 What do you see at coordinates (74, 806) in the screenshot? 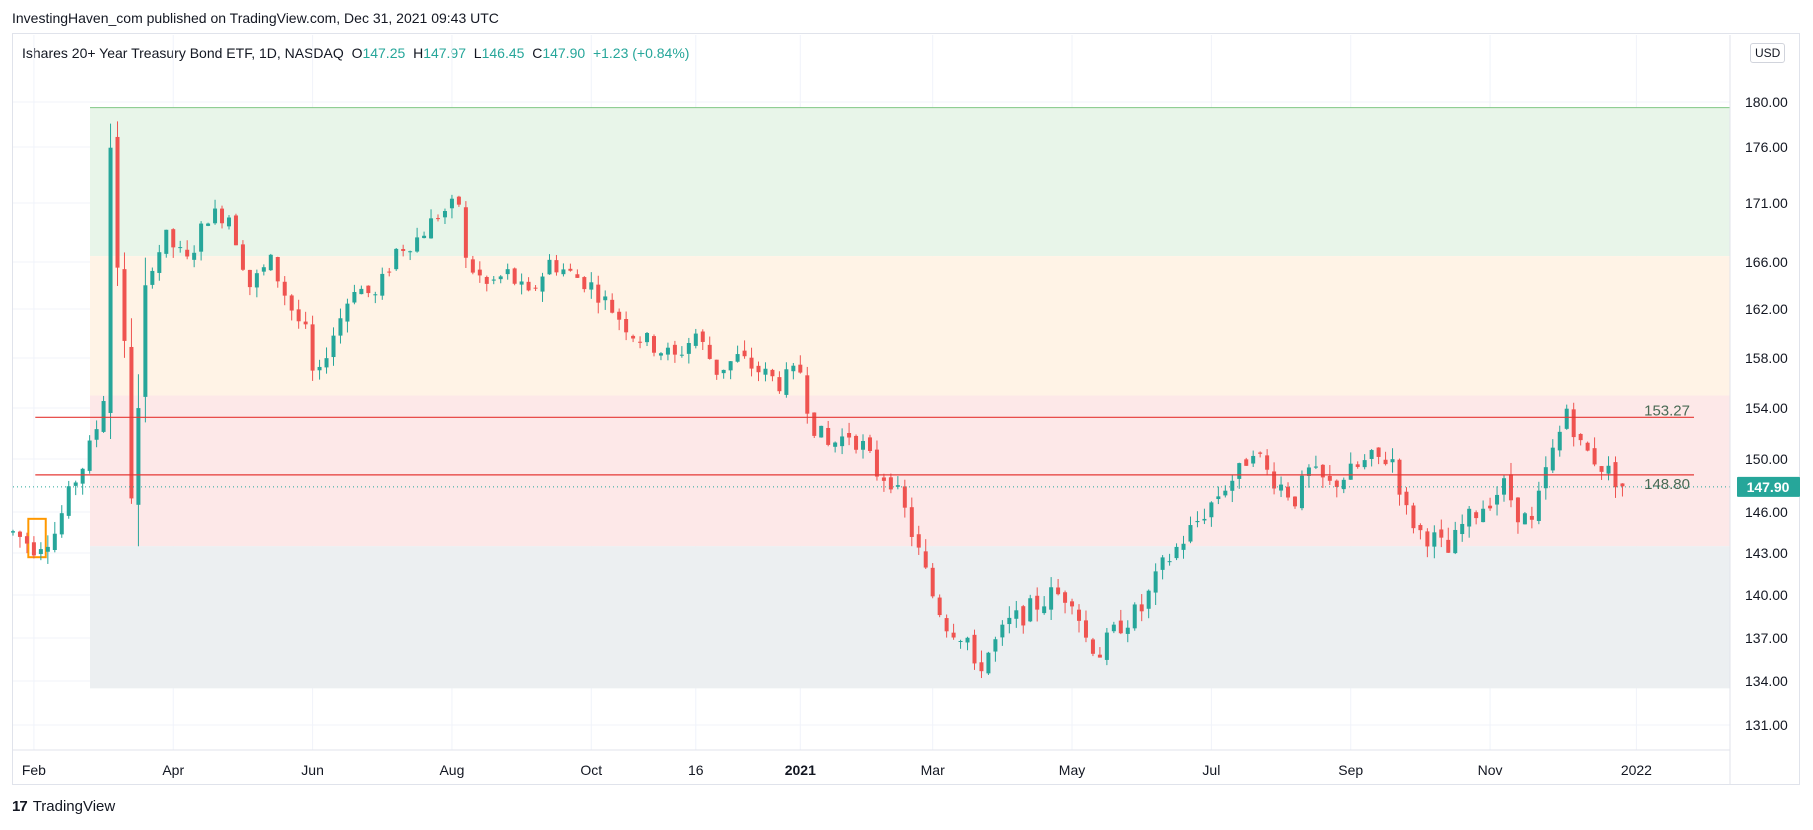
I see `footer-brand-label: TradingView` at bounding box center [74, 806].